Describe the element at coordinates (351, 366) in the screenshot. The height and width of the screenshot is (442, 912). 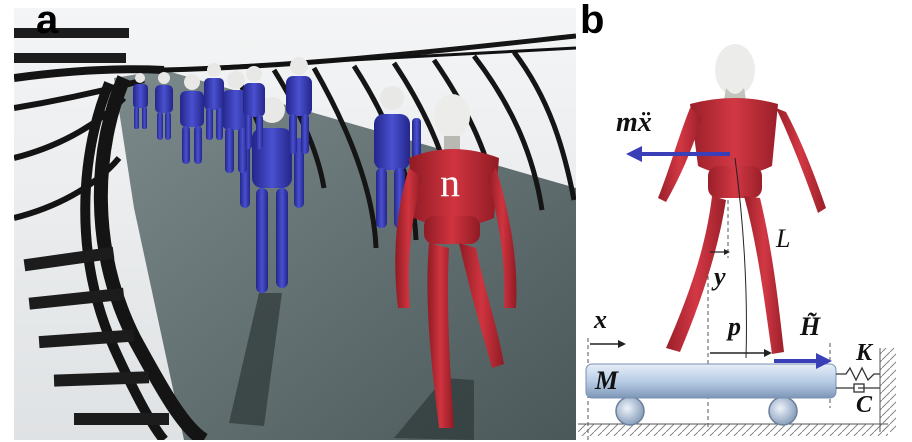
I see `pedestrian-shadows` at that location.